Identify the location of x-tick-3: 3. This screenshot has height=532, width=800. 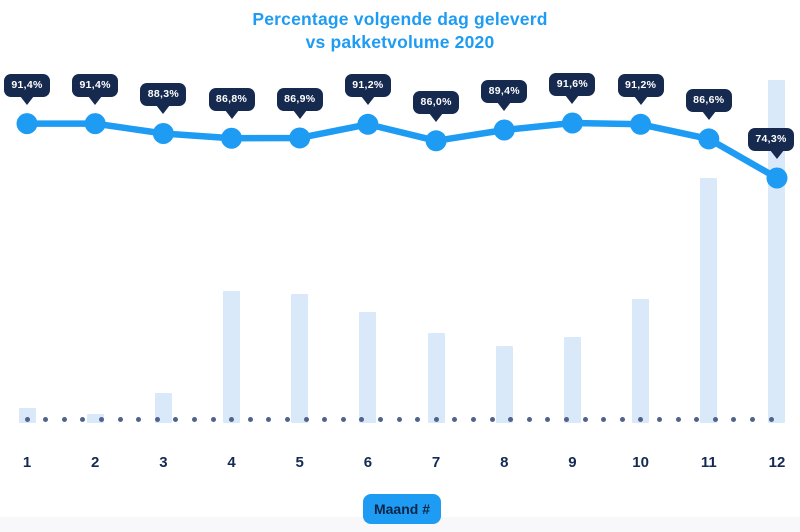
(163, 462).